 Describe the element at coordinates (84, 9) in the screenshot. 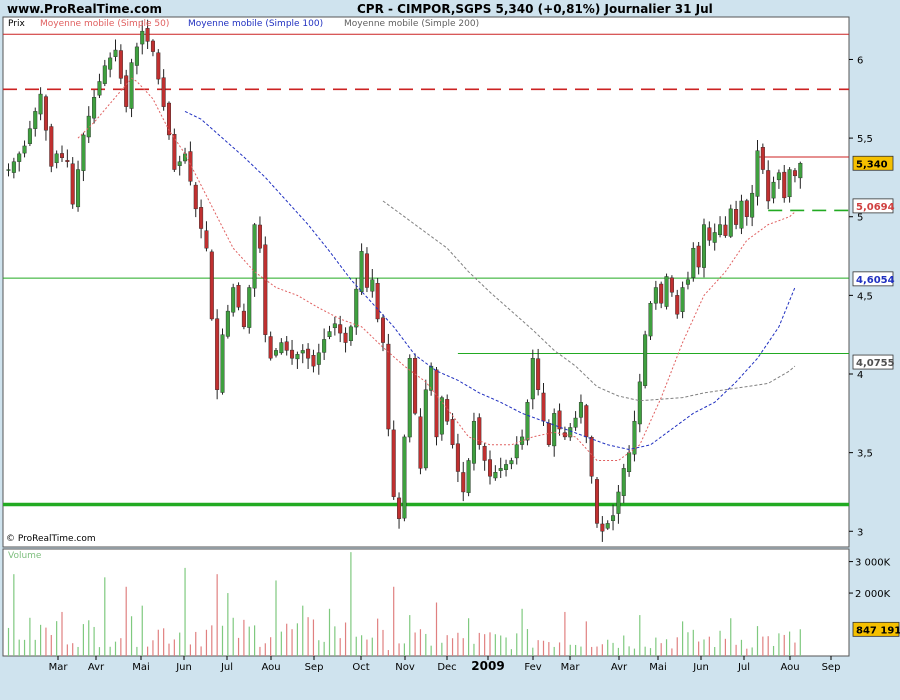

I see `site-name: www.ProRealTime.com` at that location.